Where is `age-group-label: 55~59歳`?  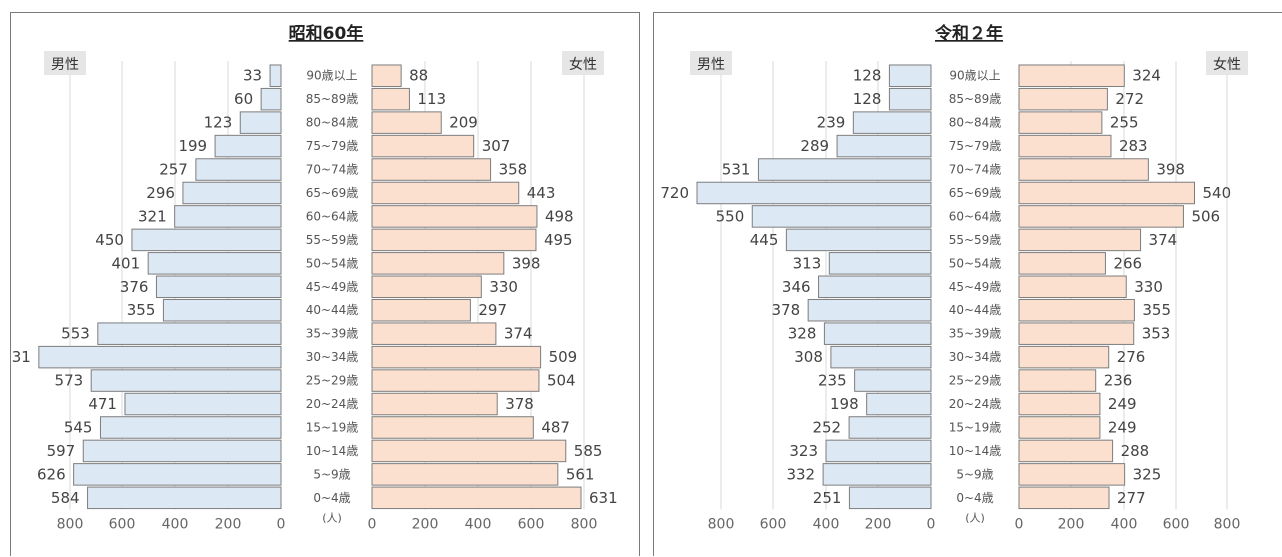
age-group-label: 55~59歳 is located at coordinates (975, 240).